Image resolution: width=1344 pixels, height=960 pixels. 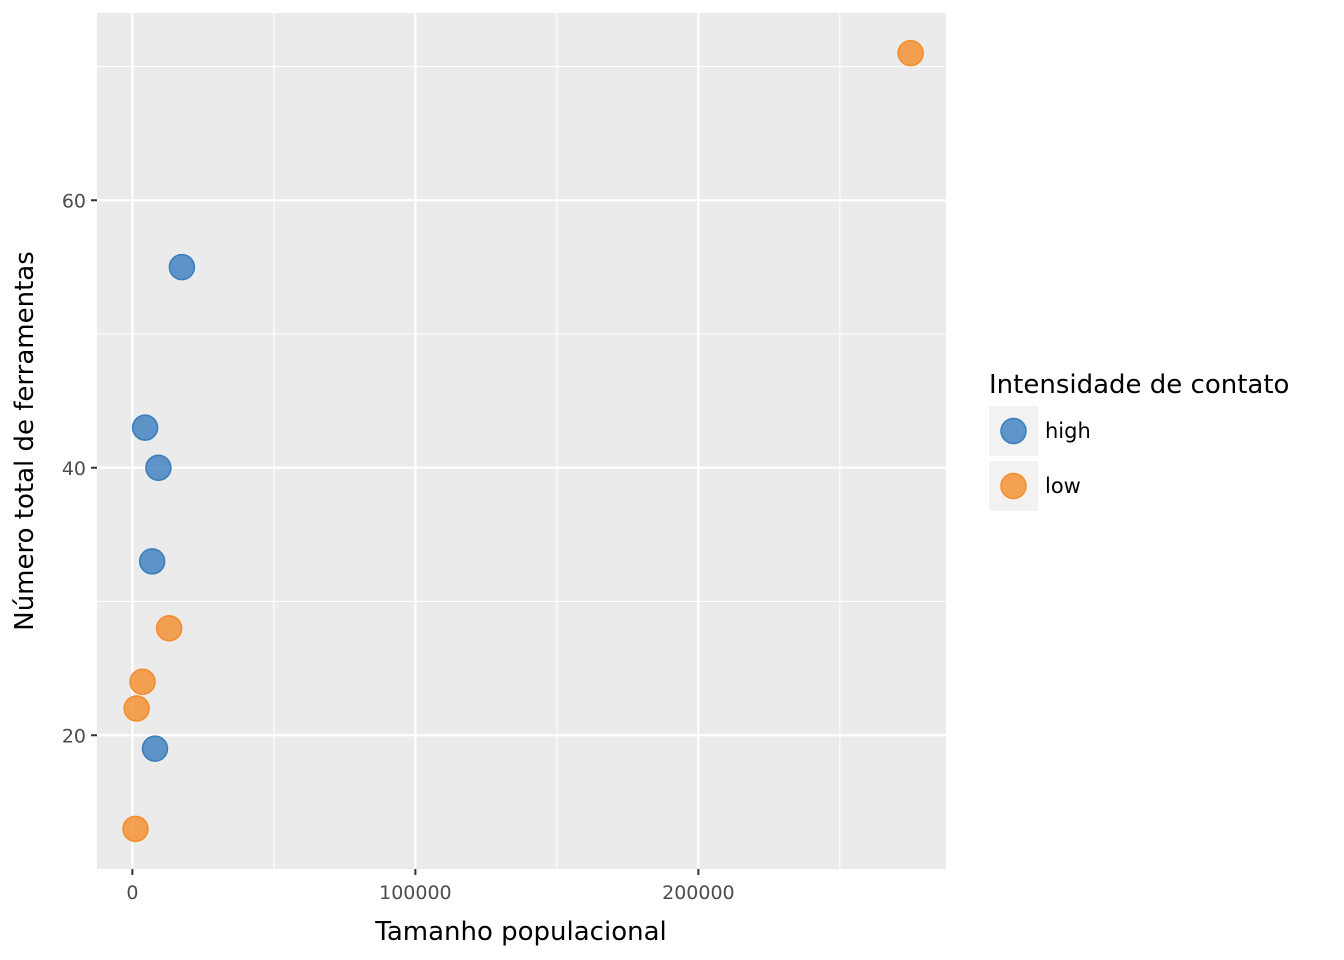 What do you see at coordinates (520, 932) in the screenshot?
I see `x-axis-title: Tamanho populacional` at bounding box center [520, 932].